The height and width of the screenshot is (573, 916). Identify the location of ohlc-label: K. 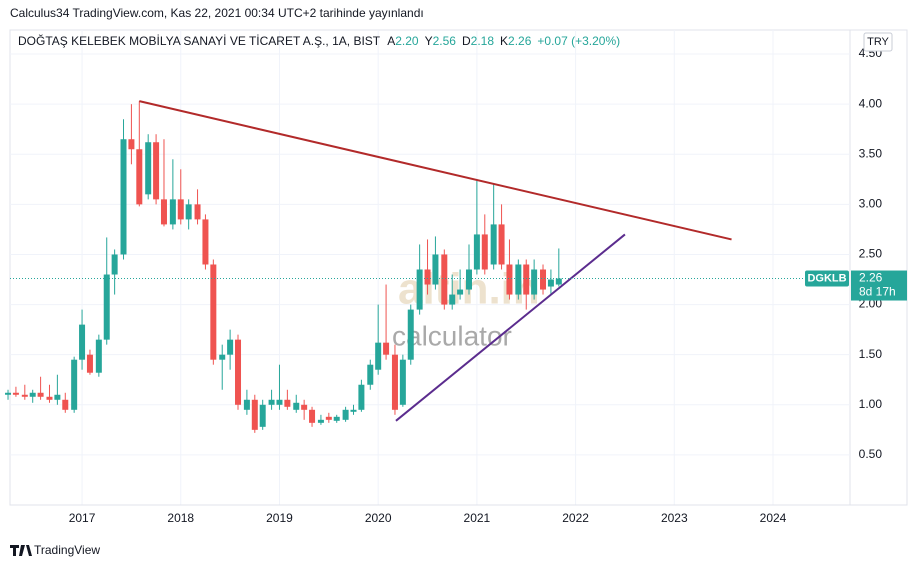
(504, 41).